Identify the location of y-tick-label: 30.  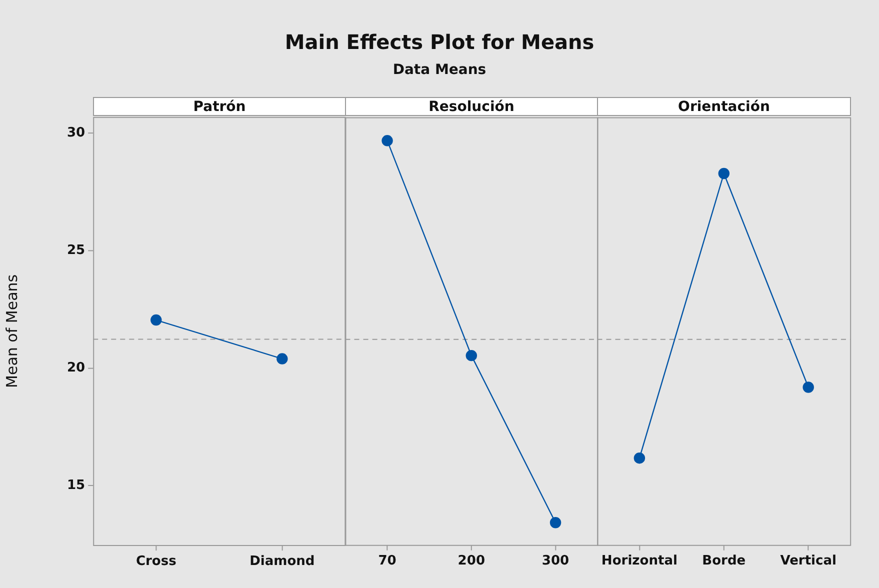
(76, 133).